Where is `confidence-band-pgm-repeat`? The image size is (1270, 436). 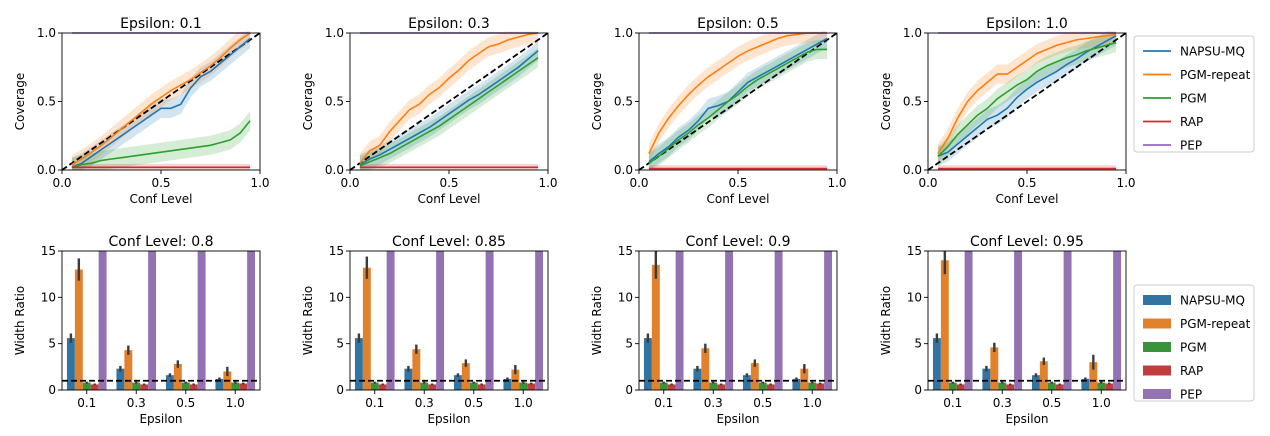 confidence-band-pgm-repeat is located at coordinates (738, 97).